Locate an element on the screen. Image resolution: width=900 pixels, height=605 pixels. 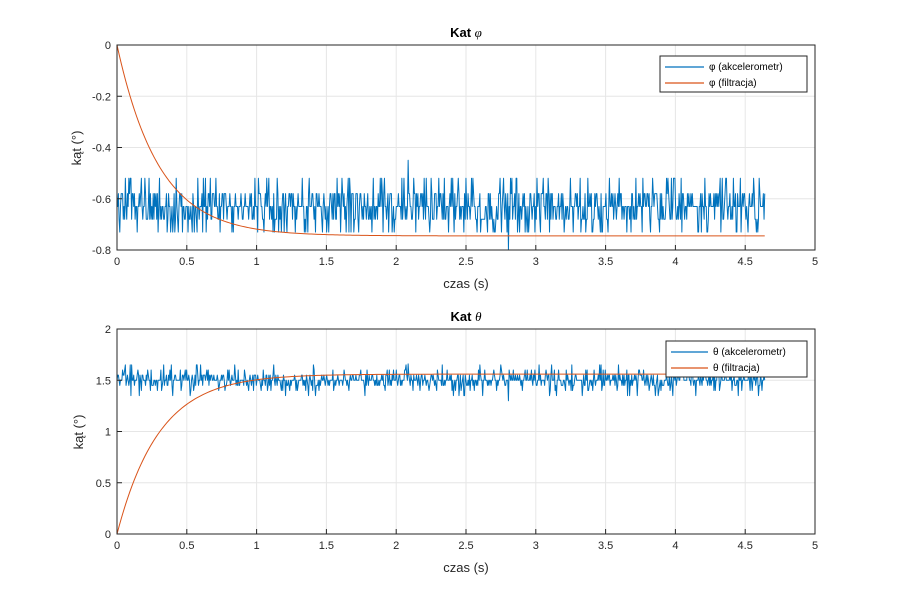
legend-label-filtered: φ (filtracja) is located at coordinates (733, 83).